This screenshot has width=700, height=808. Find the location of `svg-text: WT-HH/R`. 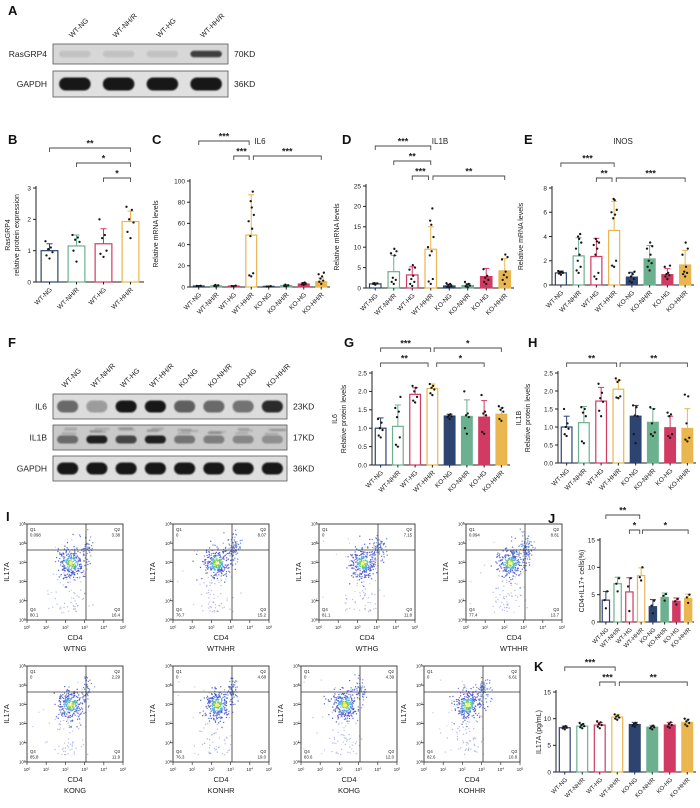

svg-text: WT-HH/R is located at coordinates (212, 25).